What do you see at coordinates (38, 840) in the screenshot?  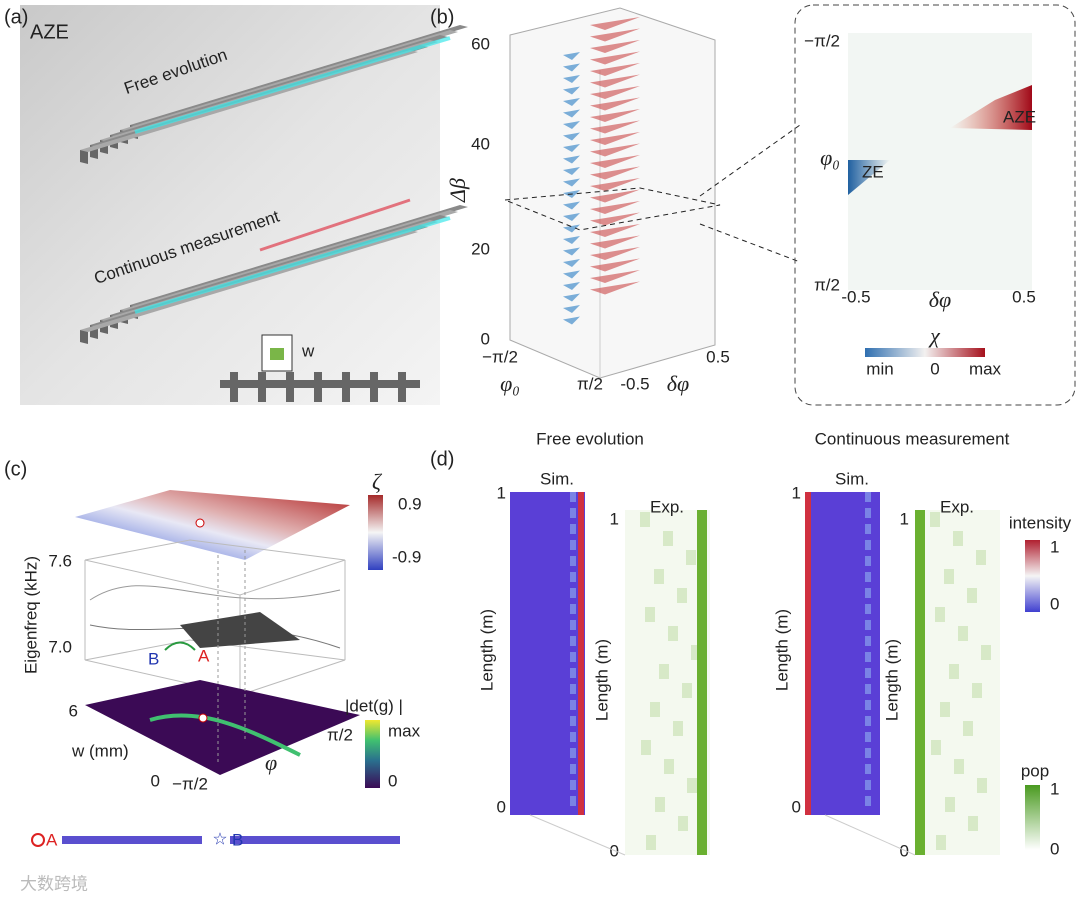 I see `mode-marker` at bounding box center [38, 840].